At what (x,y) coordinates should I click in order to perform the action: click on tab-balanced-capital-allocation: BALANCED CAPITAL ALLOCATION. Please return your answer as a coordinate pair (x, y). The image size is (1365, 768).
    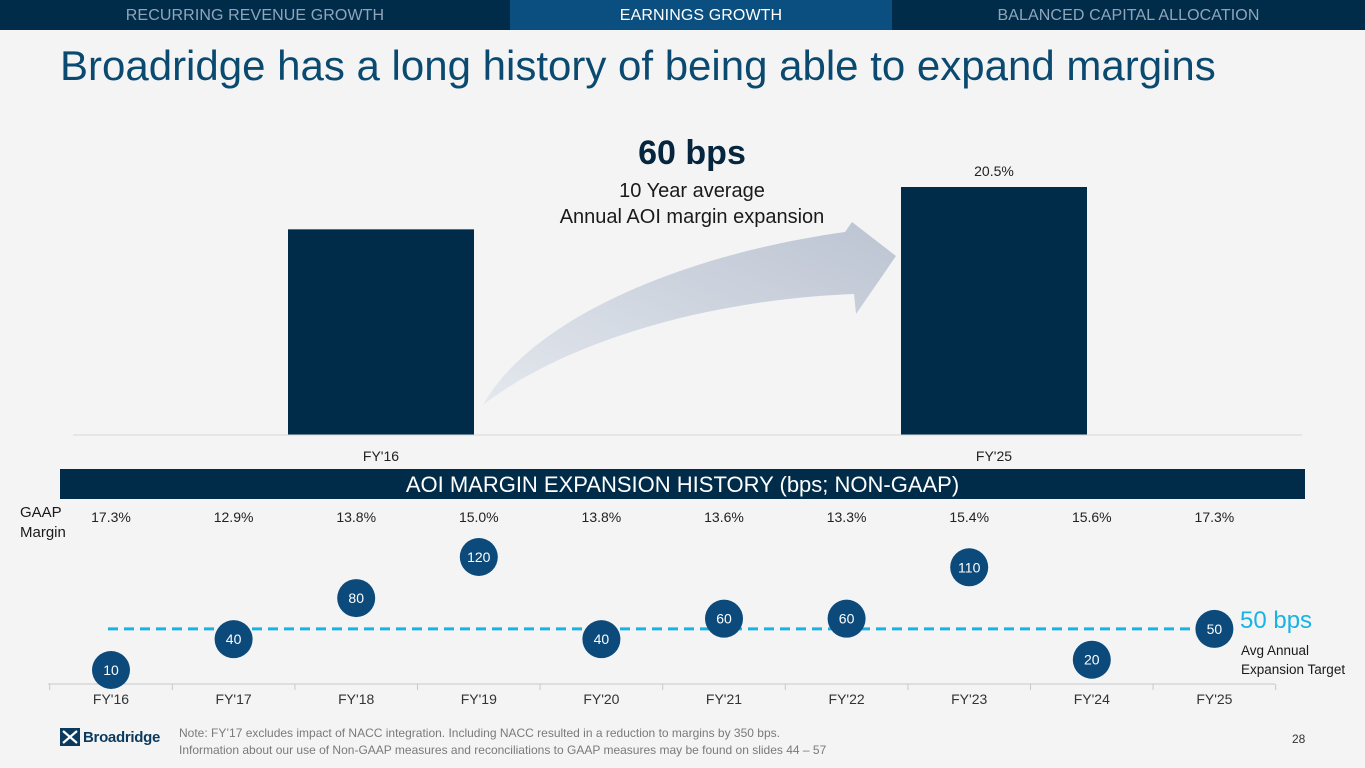
    Looking at the image, I should click on (1128, 15).